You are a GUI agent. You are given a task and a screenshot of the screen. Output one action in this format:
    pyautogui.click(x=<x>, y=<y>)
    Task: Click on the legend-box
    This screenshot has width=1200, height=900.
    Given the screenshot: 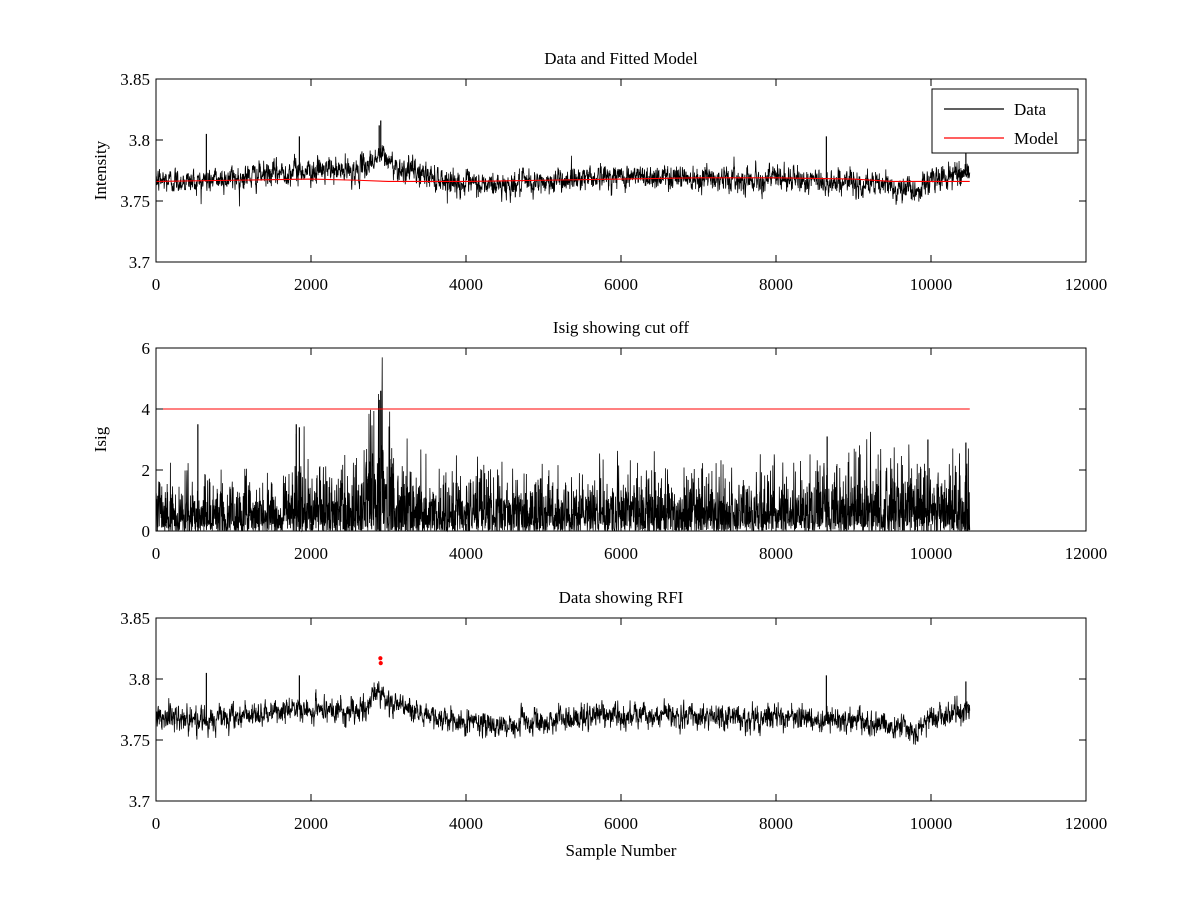 What is the action you would take?
    pyautogui.click(x=1005, y=121)
    